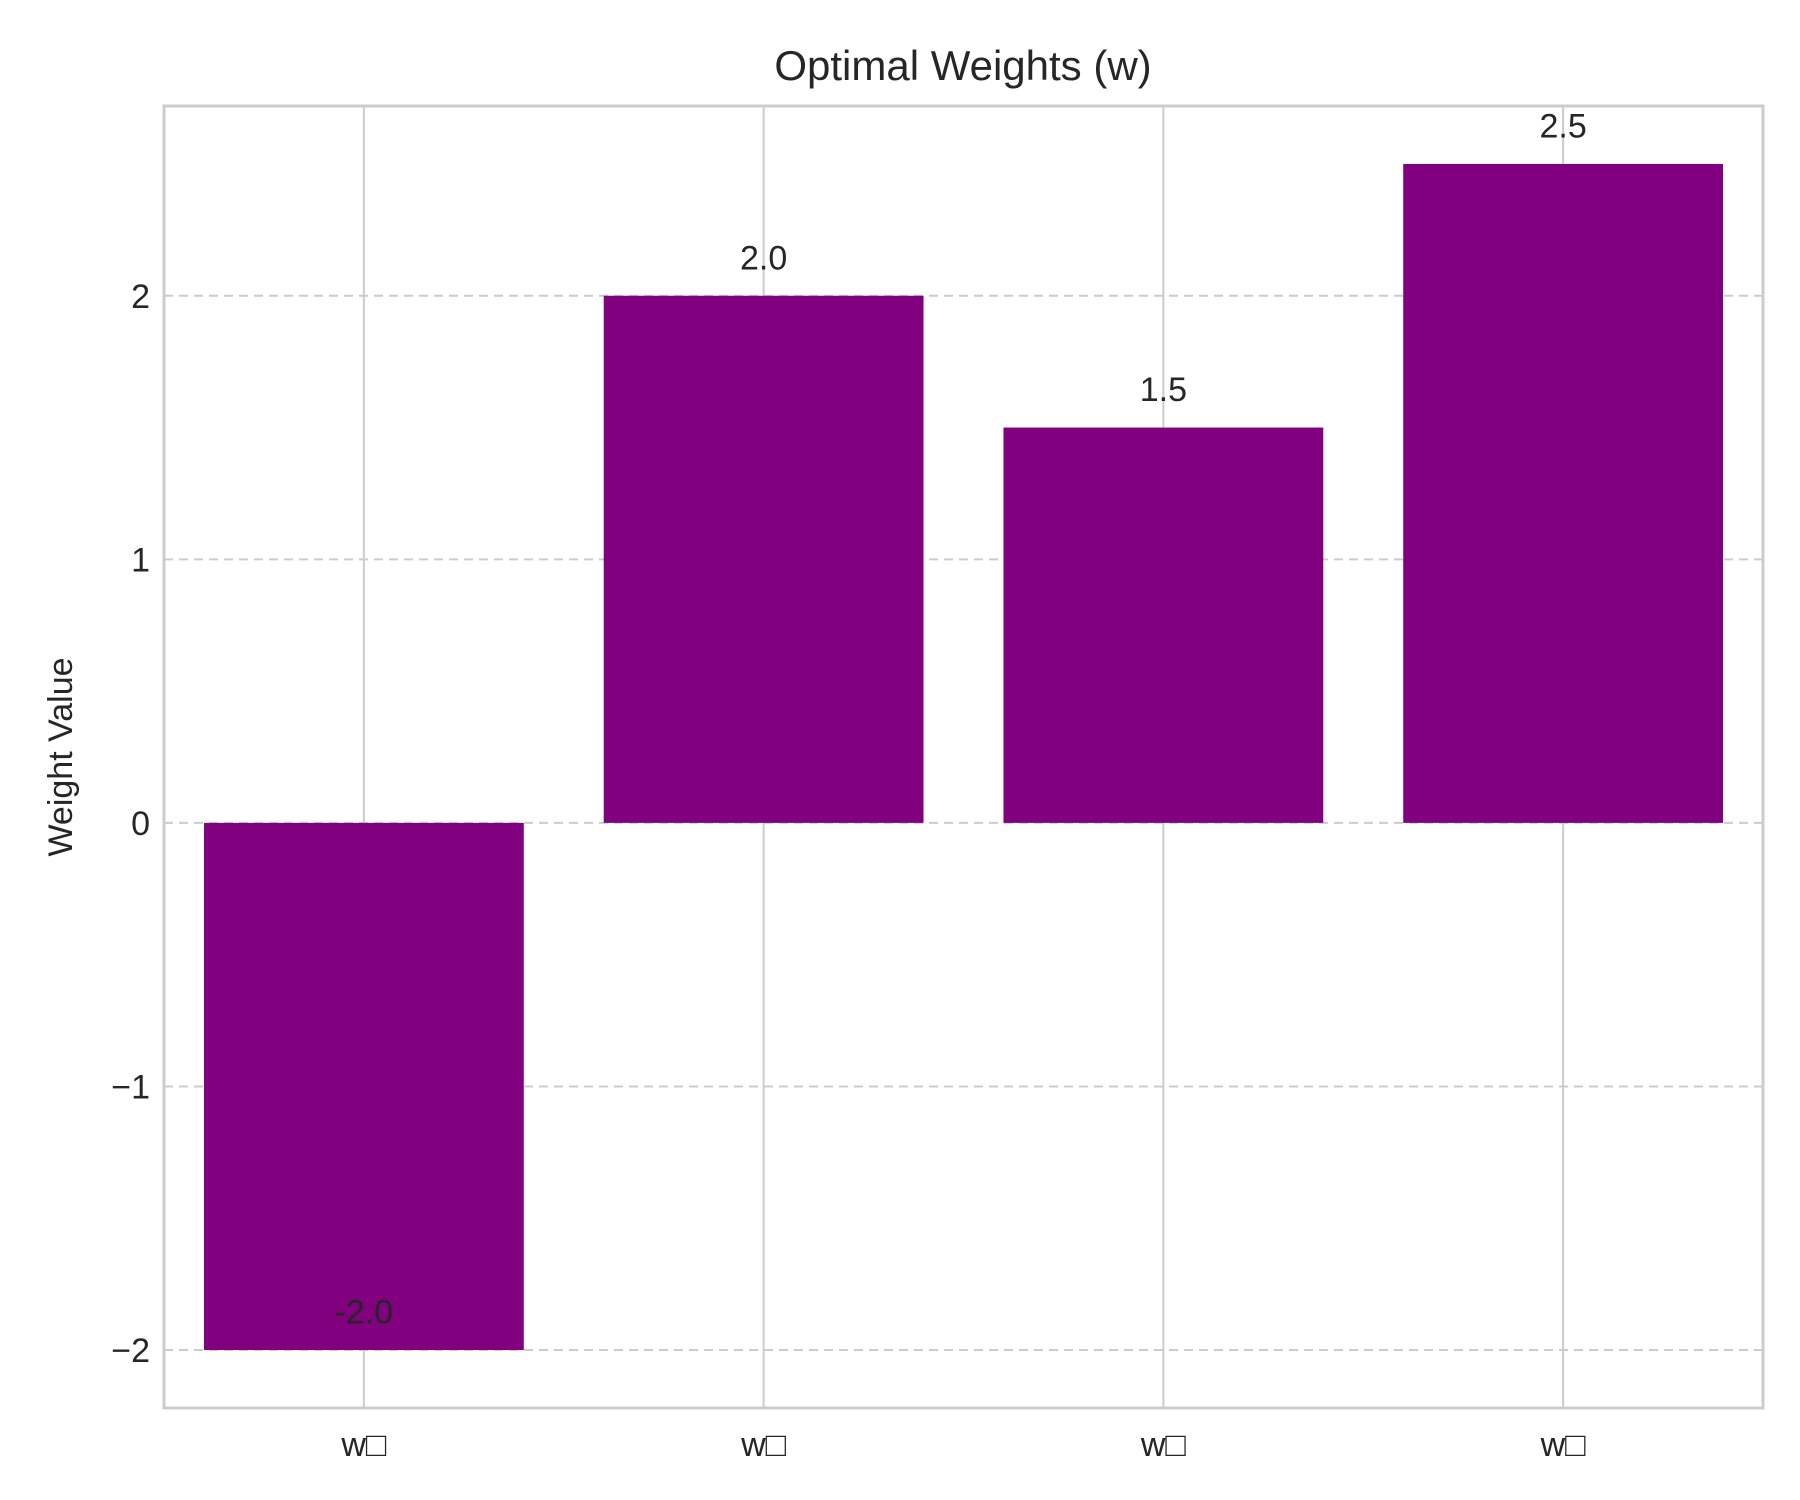  Describe the element at coordinates (61, 756) in the screenshot. I see `y-axis-title: Weight Value` at that location.